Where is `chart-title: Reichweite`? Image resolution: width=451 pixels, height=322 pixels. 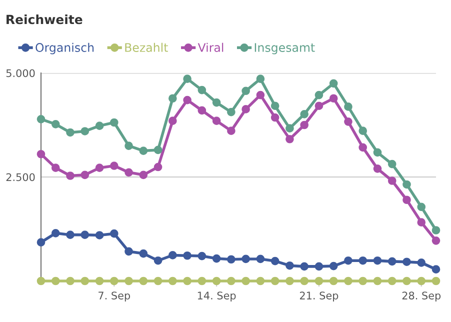
chart-title: Reichweite is located at coordinates (44, 19).